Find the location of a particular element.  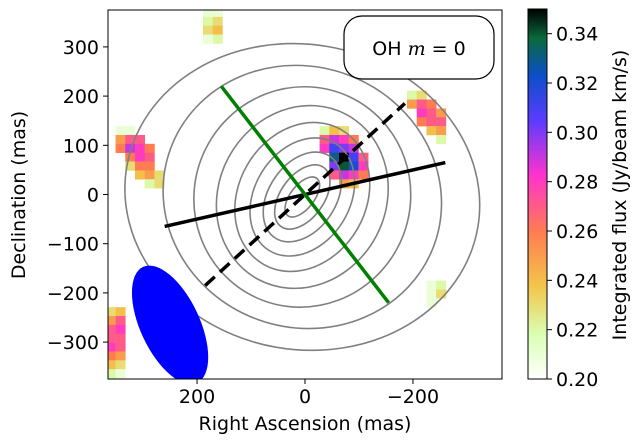

colorbar-tick-label: 0.24 is located at coordinates (577, 281).